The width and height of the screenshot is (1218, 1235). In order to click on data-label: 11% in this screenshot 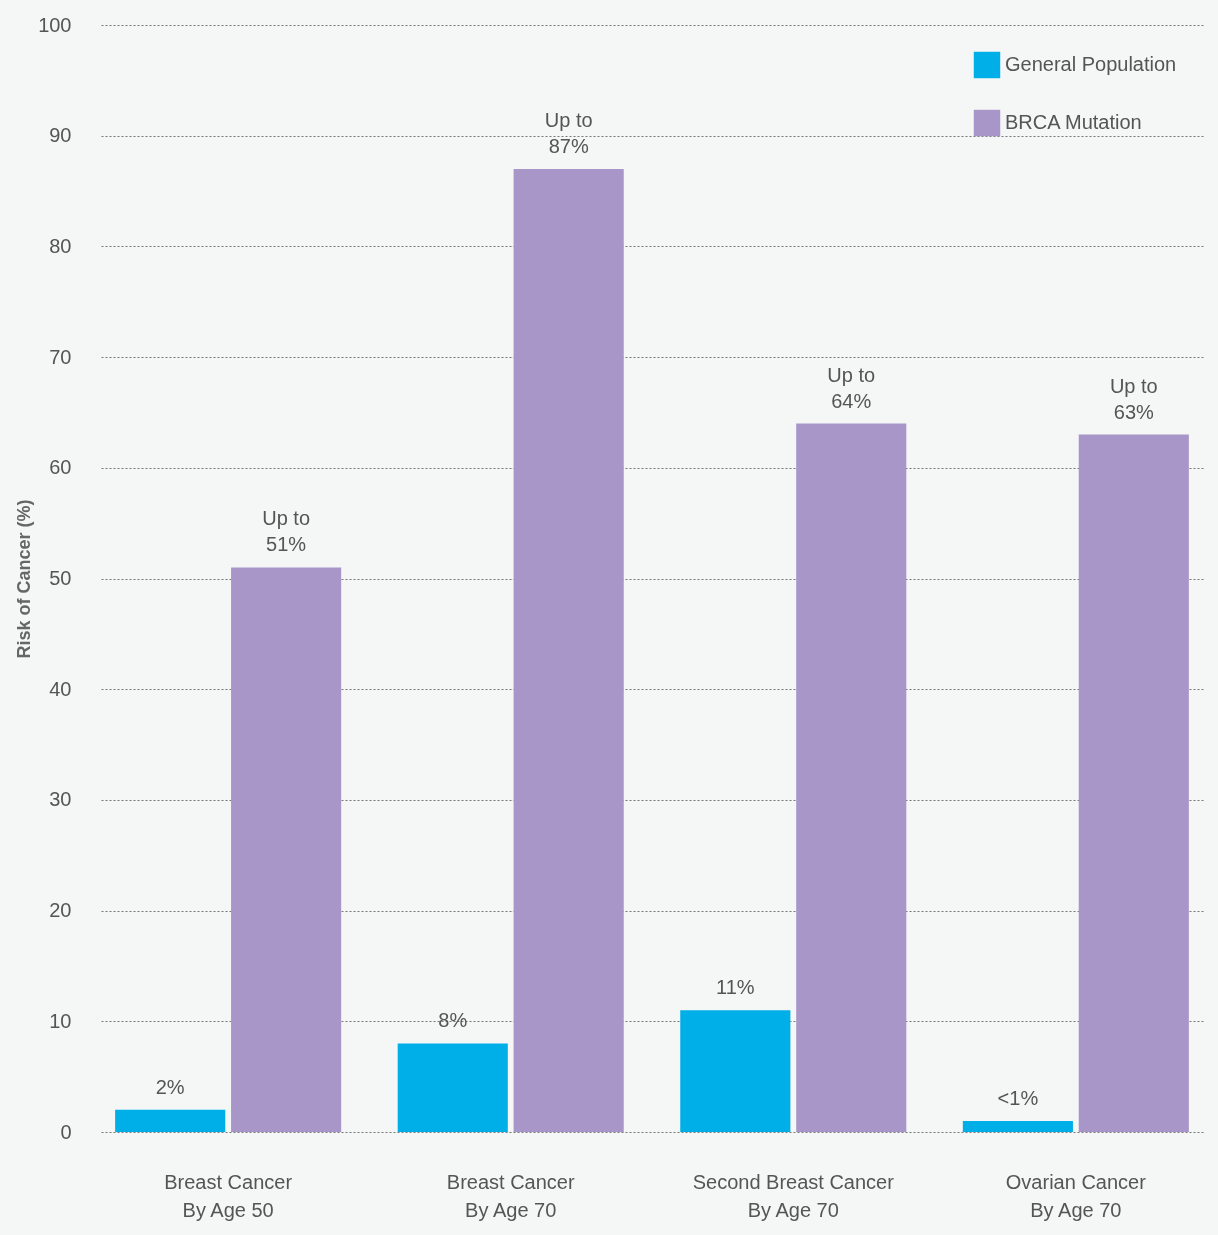, I will do `click(735, 987)`.